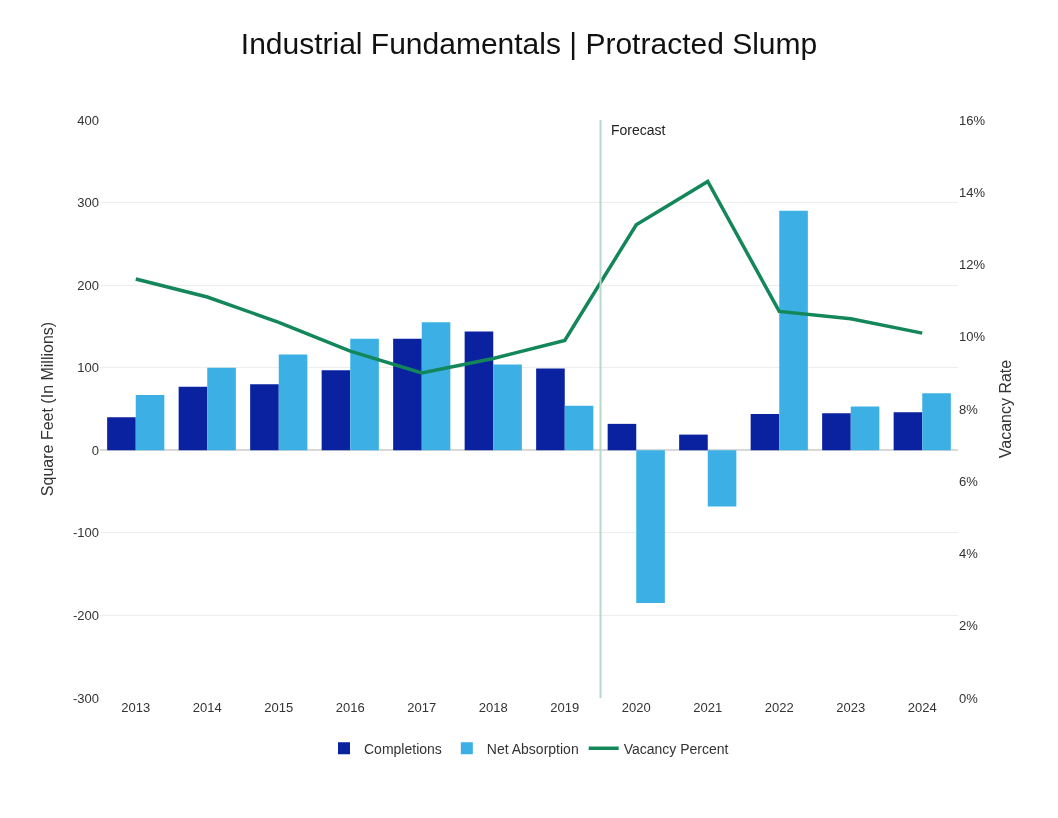 This screenshot has height=818, width=1058. What do you see at coordinates (972, 337) in the screenshot?
I see `y2-tick-label: 10%` at bounding box center [972, 337].